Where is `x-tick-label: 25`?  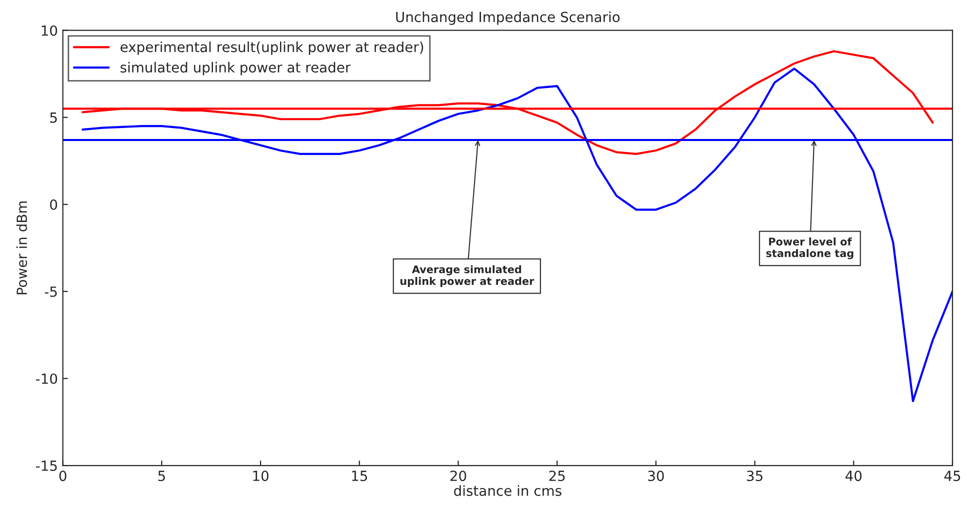
x-tick-label: 25 is located at coordinates (557, 476).